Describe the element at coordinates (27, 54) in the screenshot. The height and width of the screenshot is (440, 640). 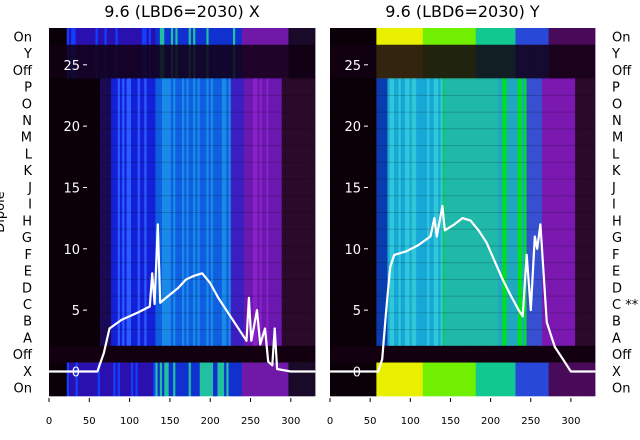
I see `row-label: Y` at that location.